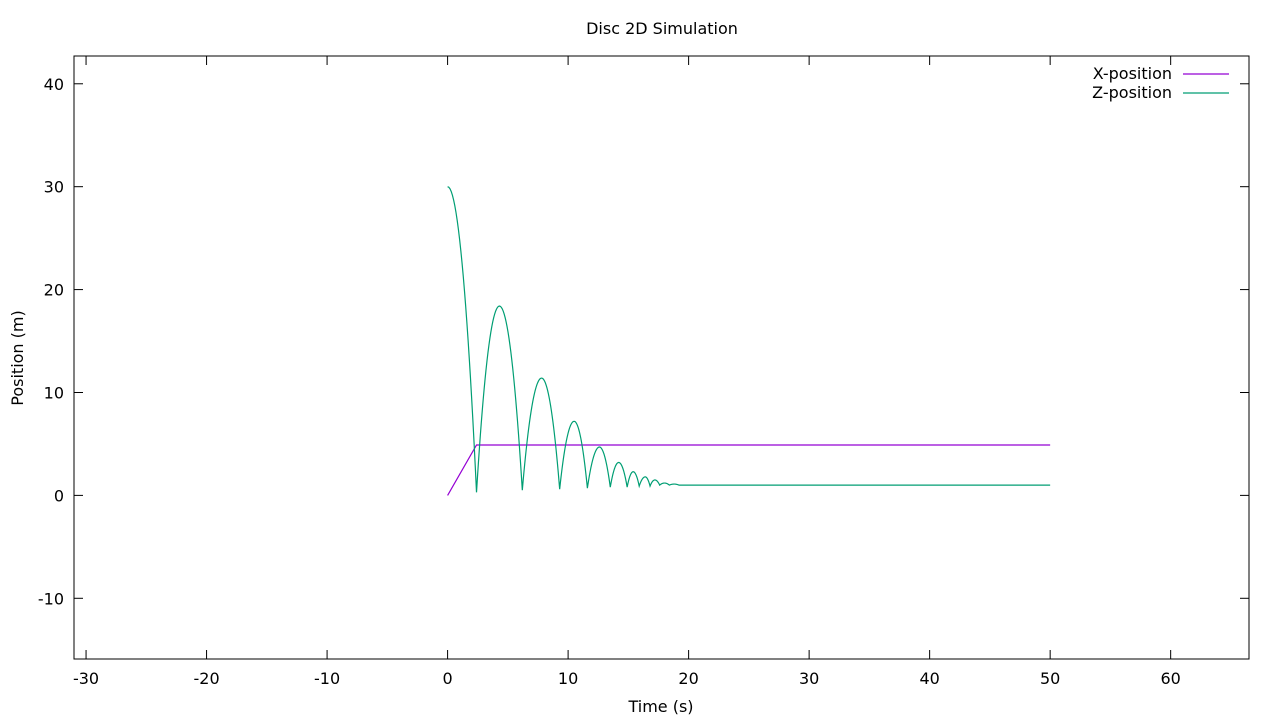 The image size is (1280, 720). What do you see at coordinates (749, 470) in the screenshot?
I see `series-line-x-position` at bounding box center [749, 470].